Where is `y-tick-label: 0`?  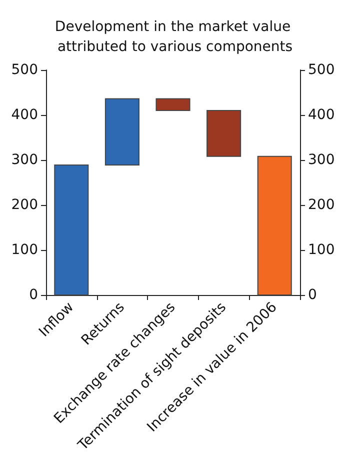 y-tick-label: 0 is located at coordinates (33, 295).